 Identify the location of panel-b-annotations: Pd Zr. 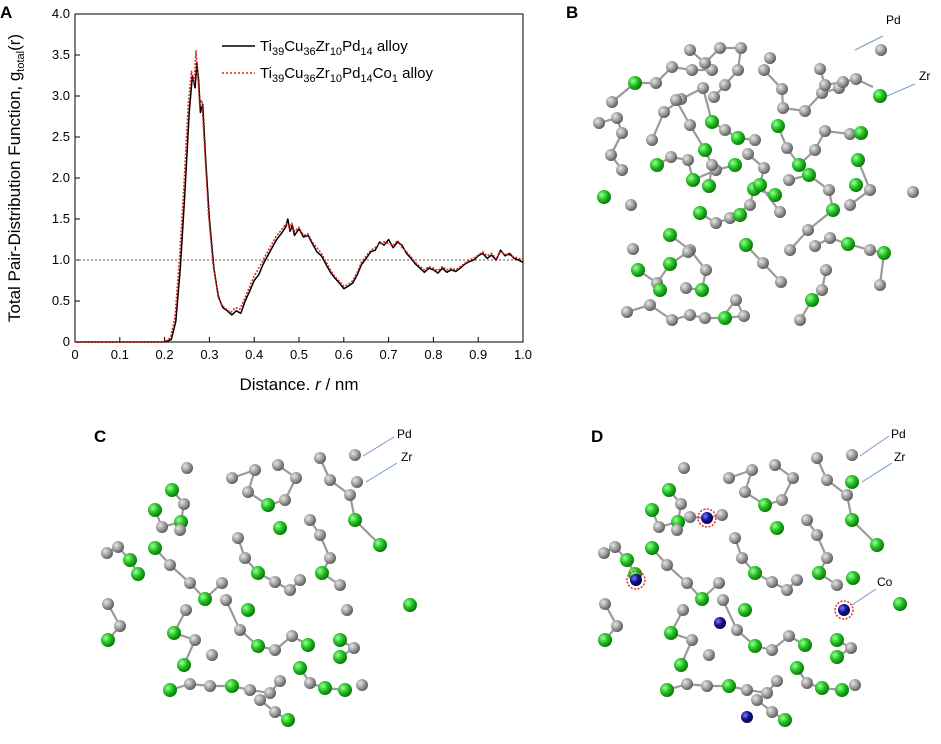
(892, 55).